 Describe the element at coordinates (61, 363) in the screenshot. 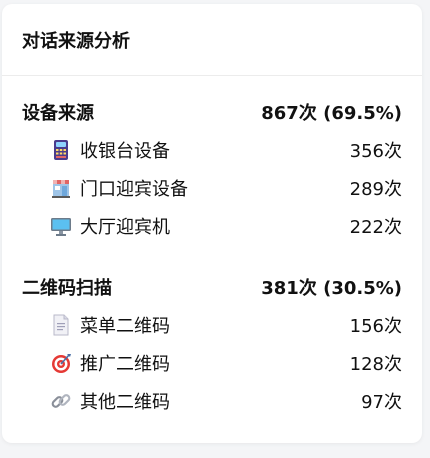

I see `target-icon` at that location.